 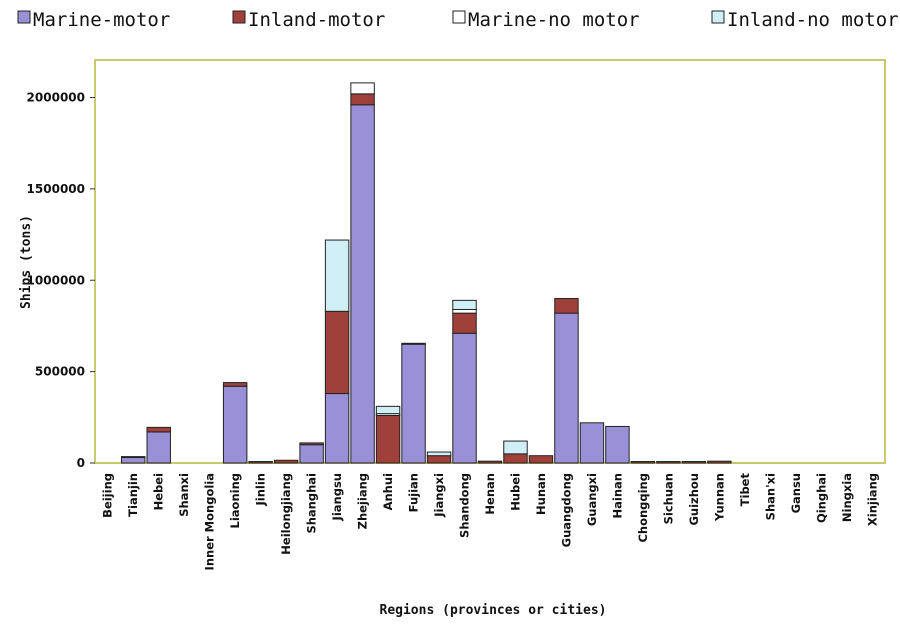 I want to click on x-tick-label-19: Guangxi, so click(x=592, y=499).